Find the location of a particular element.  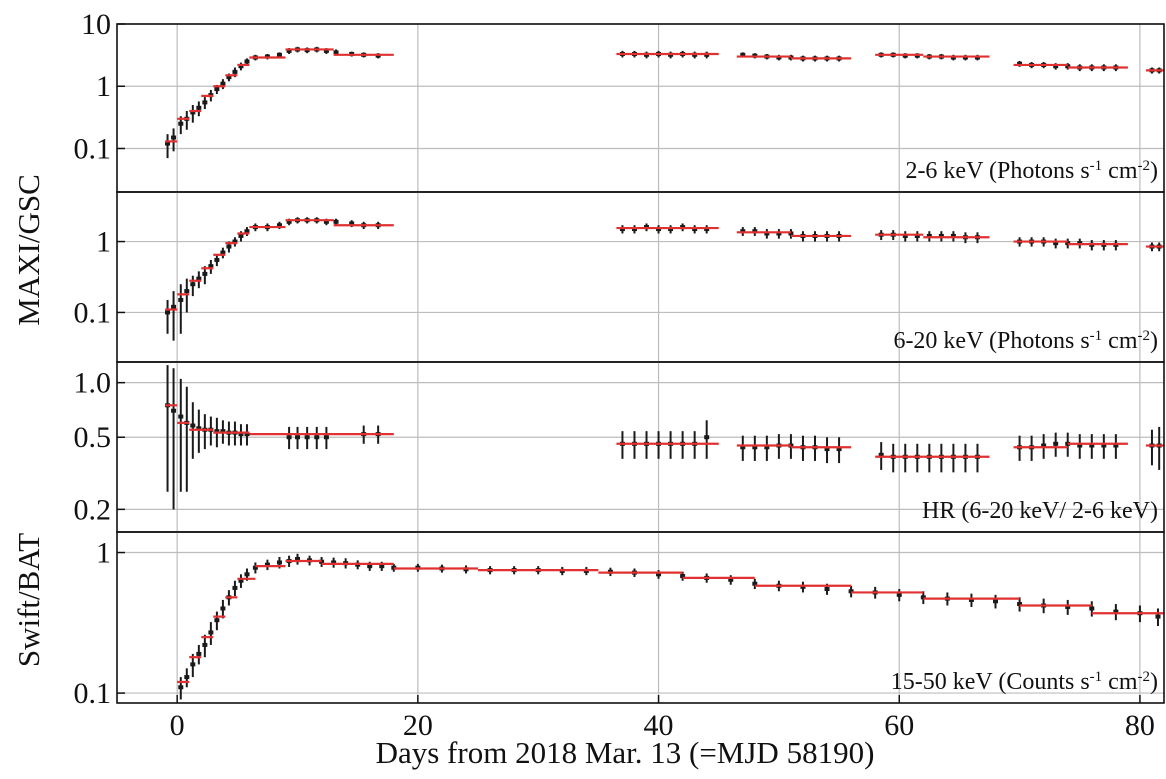

panel-label-hr: HR (6-20 keV/ 2-6 keV) is located at coordinates (1040, 511).